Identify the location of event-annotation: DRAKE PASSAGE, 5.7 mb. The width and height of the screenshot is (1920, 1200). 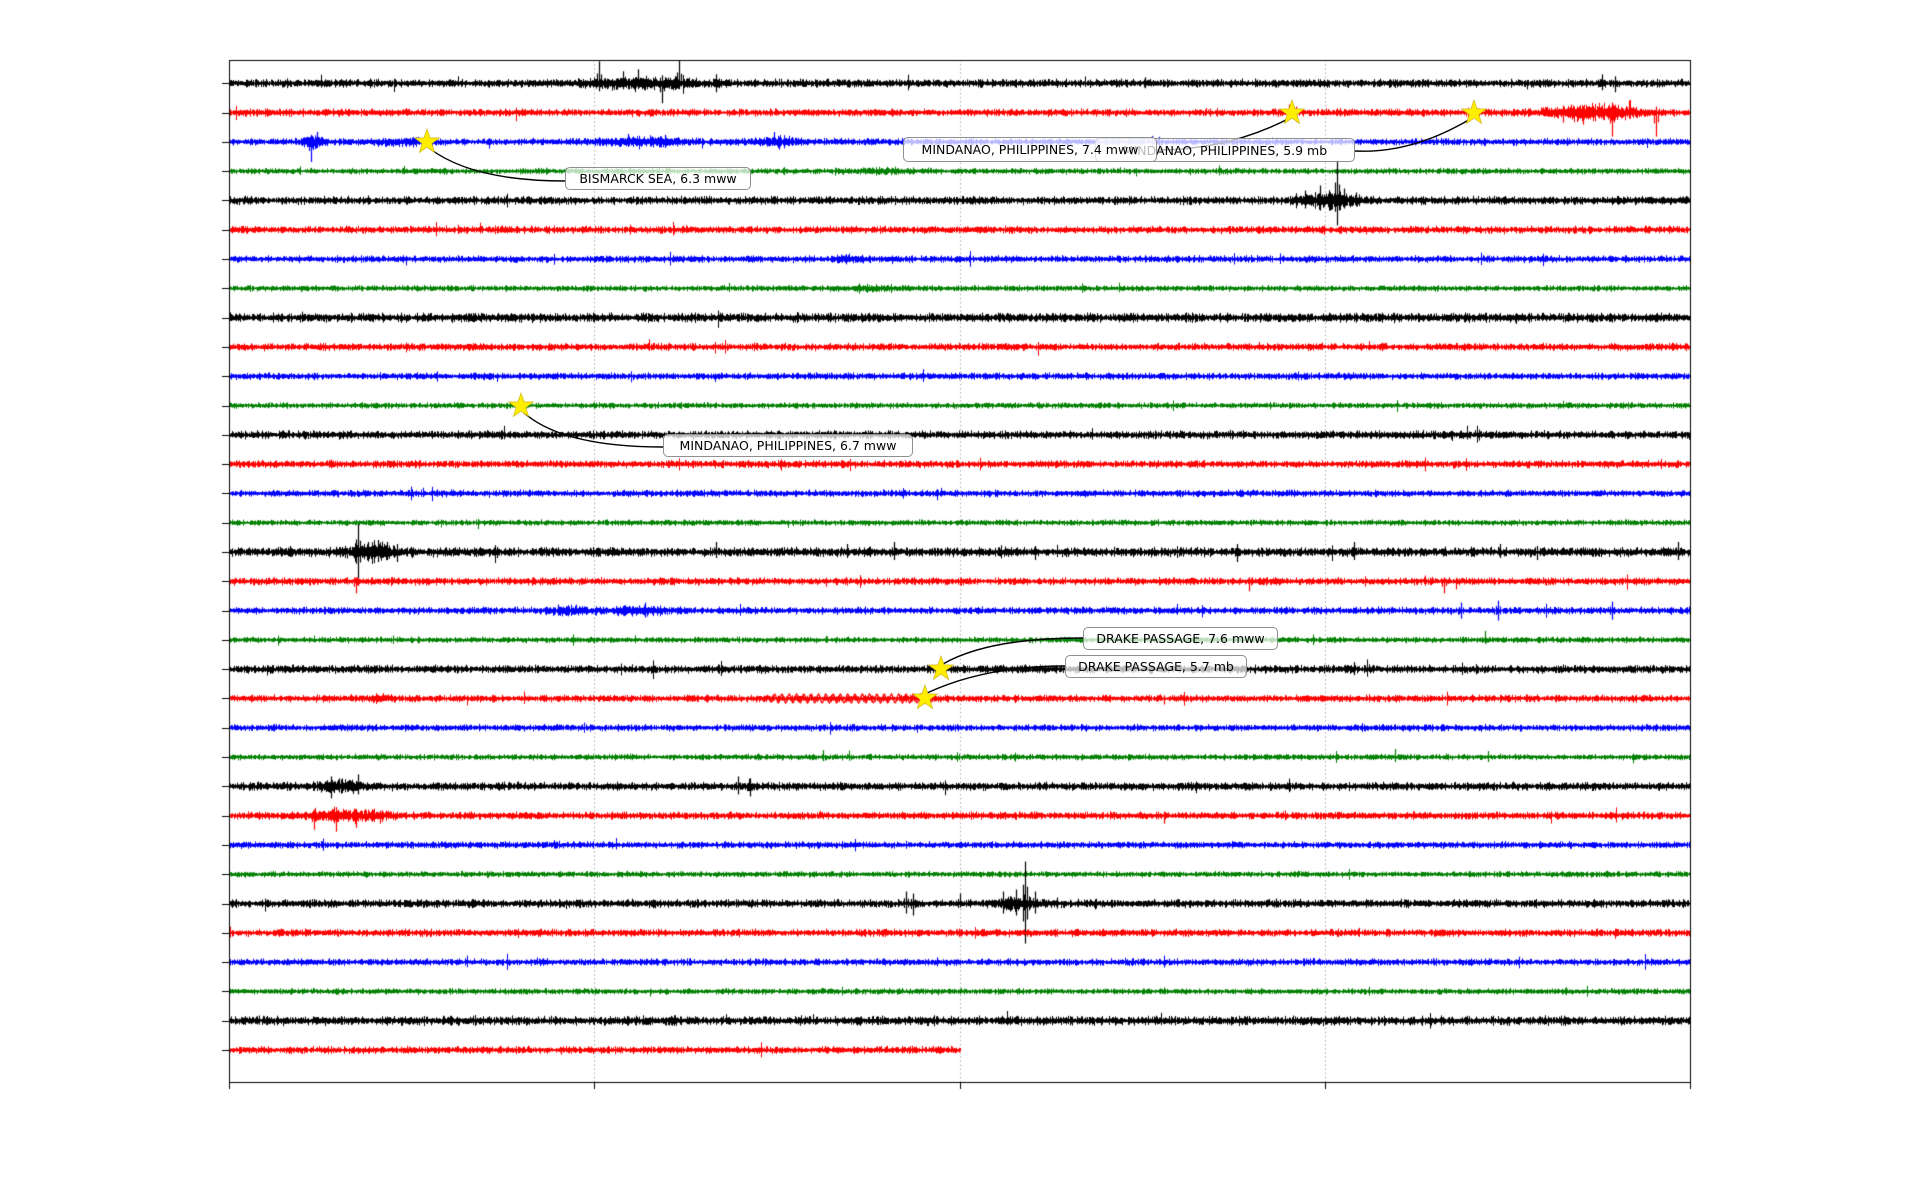
(1156, 666).